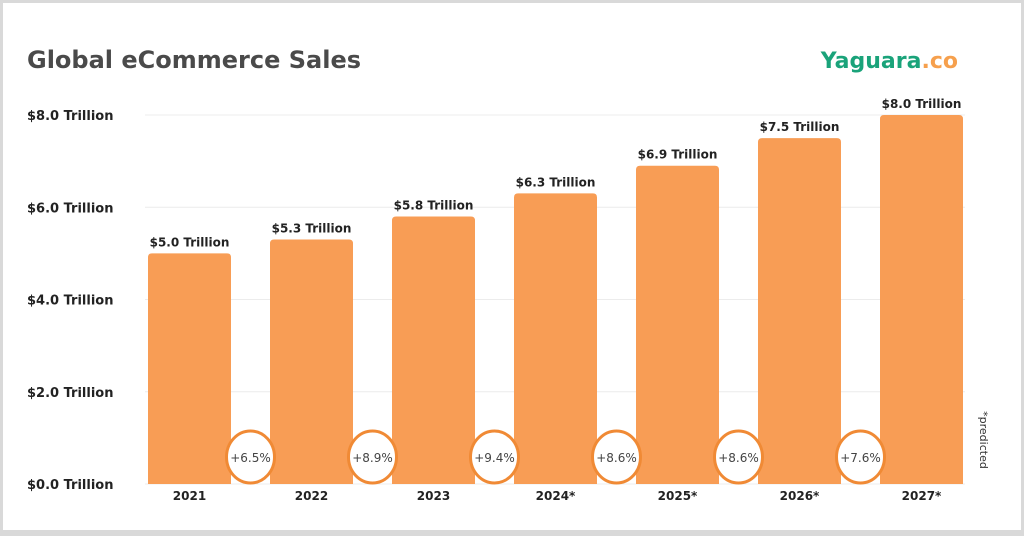 The image size is (1024, 536). Describe the element at coordinates (70, 301) in the screenshot. I see `y-tick-label: $4.0 Trillion` at that location.